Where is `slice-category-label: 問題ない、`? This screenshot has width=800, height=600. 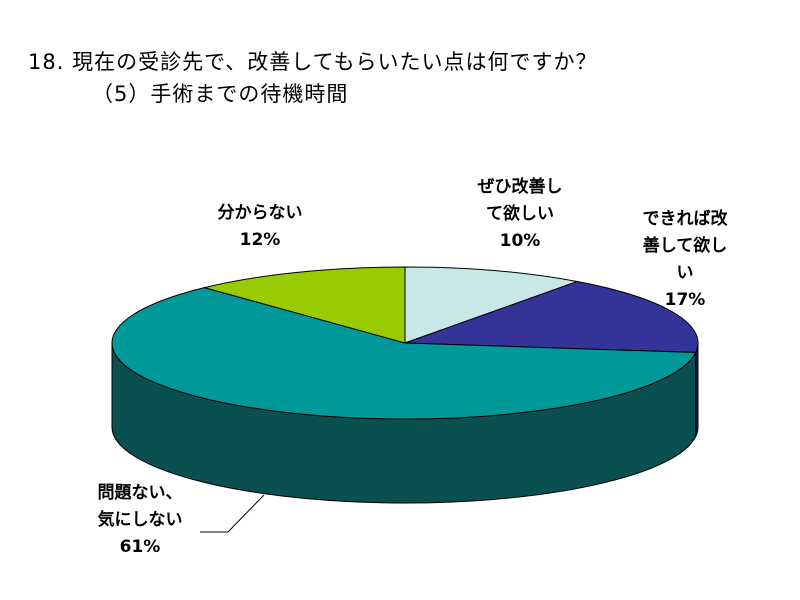
slice-category-label: 問題ない、 is located at coordinates (140, 493).